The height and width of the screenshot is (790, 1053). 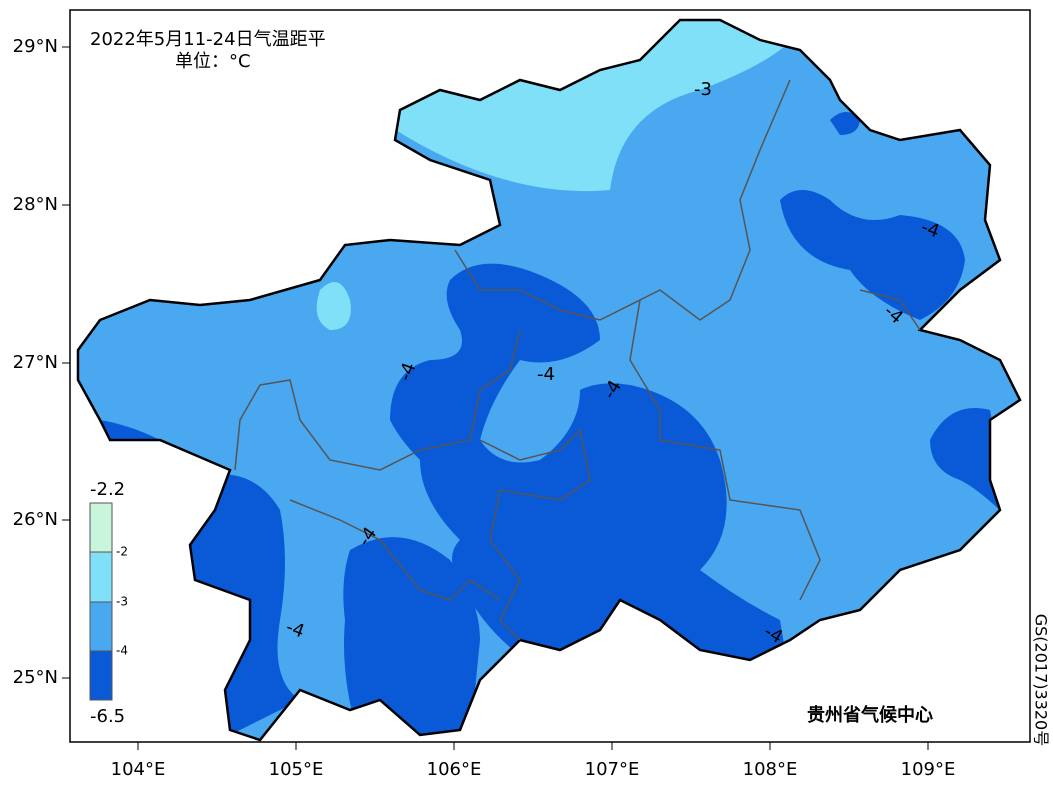 What do you see at coordinates (296, 769) in the screenshot?
I see `lon-label: 105°E` at bounding box center [296, 769].